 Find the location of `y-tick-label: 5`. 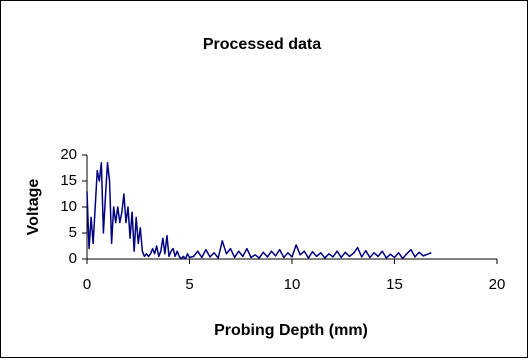

y-tick-label: 5 is located at coordinates (73, 232).